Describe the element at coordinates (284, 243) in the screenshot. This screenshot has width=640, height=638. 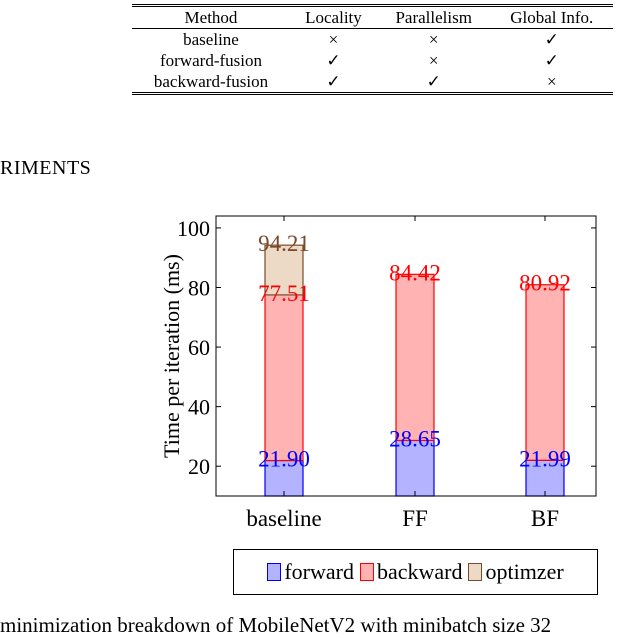
I see `data-label-optimzer-baseline: 94.21` at that location.